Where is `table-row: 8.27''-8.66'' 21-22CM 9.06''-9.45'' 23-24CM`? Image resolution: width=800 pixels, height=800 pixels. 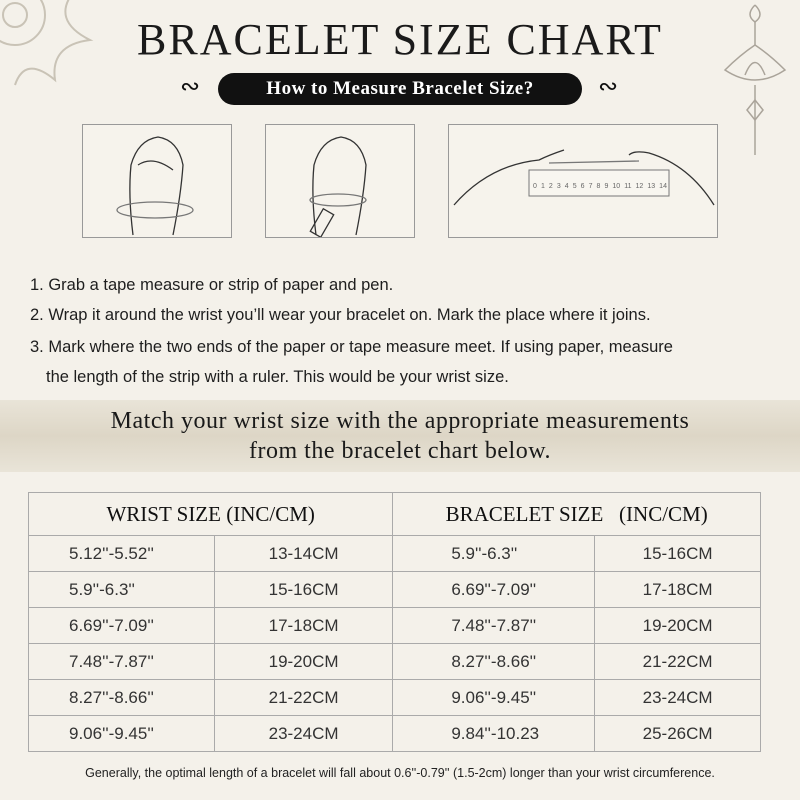 table-row: 8.27''-8.66'' 21-22CM 9.06''-9.45'' 23-24CM is located at coordinates (394, 697).